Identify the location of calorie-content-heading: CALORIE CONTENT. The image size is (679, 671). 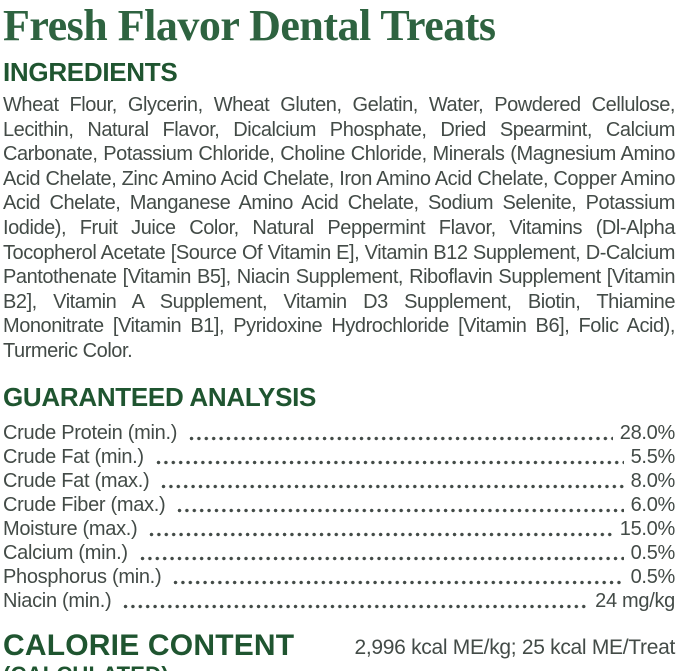
(149, 645).